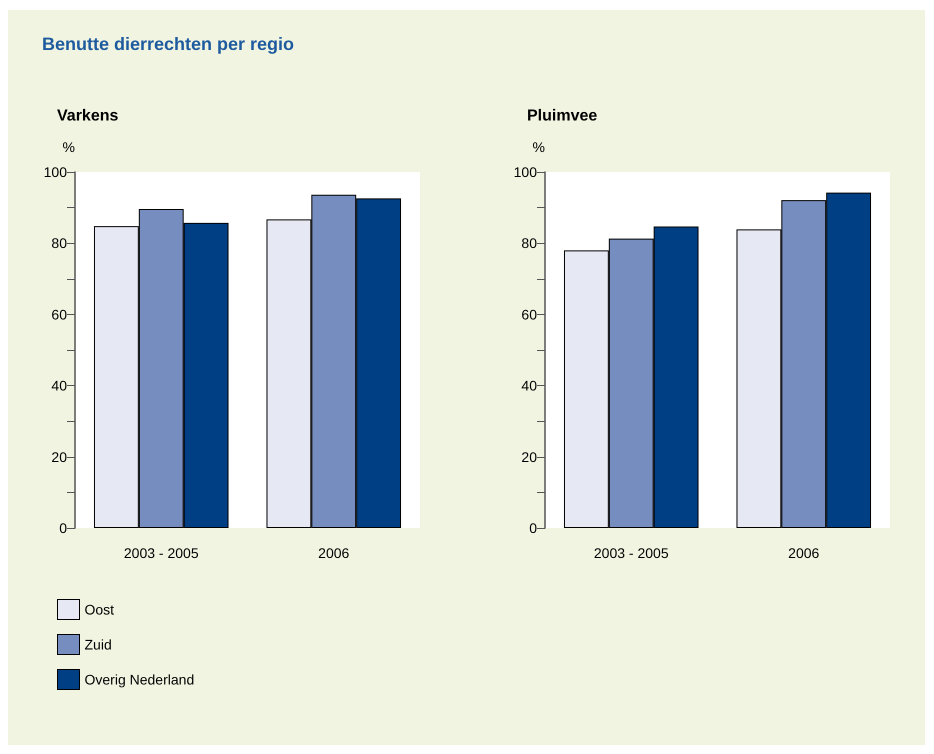 The image size is (934, 754). Describe the element at coordinates (139, 680) in the screenshot. I see `legend-label: Overig Nederland` at that location.